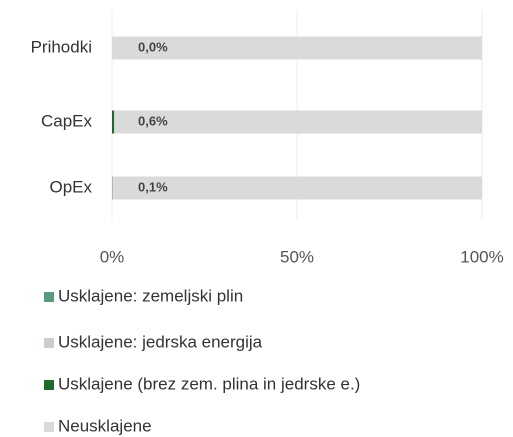  Describe the element at coordinates (153, 186) in the screenshot. I see `data-label: 0,1%` at that location.